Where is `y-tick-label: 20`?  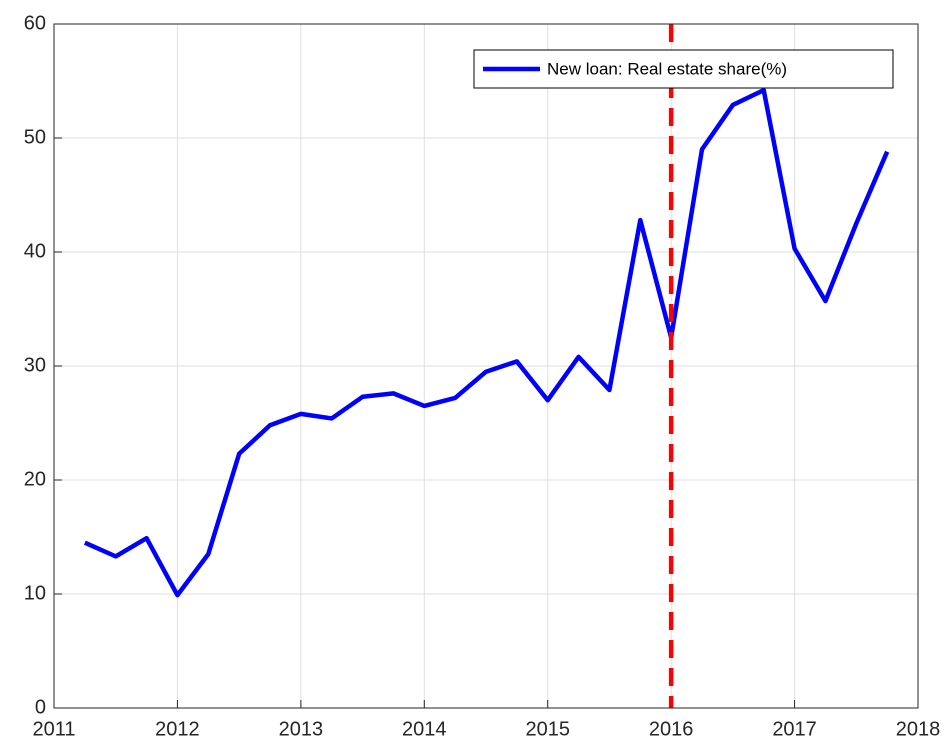 y-tick-label: 20 is located at coordinates (35, 479).